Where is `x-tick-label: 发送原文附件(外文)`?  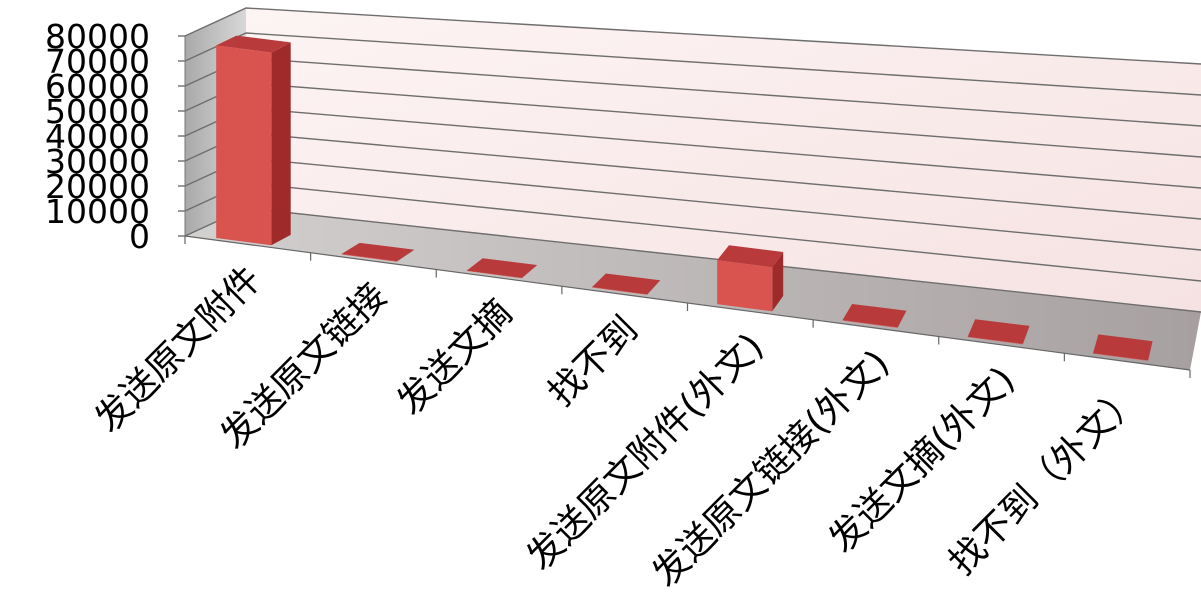 x-tick-label: 发送原文附件(外文) is located at coordinates (645, 452).